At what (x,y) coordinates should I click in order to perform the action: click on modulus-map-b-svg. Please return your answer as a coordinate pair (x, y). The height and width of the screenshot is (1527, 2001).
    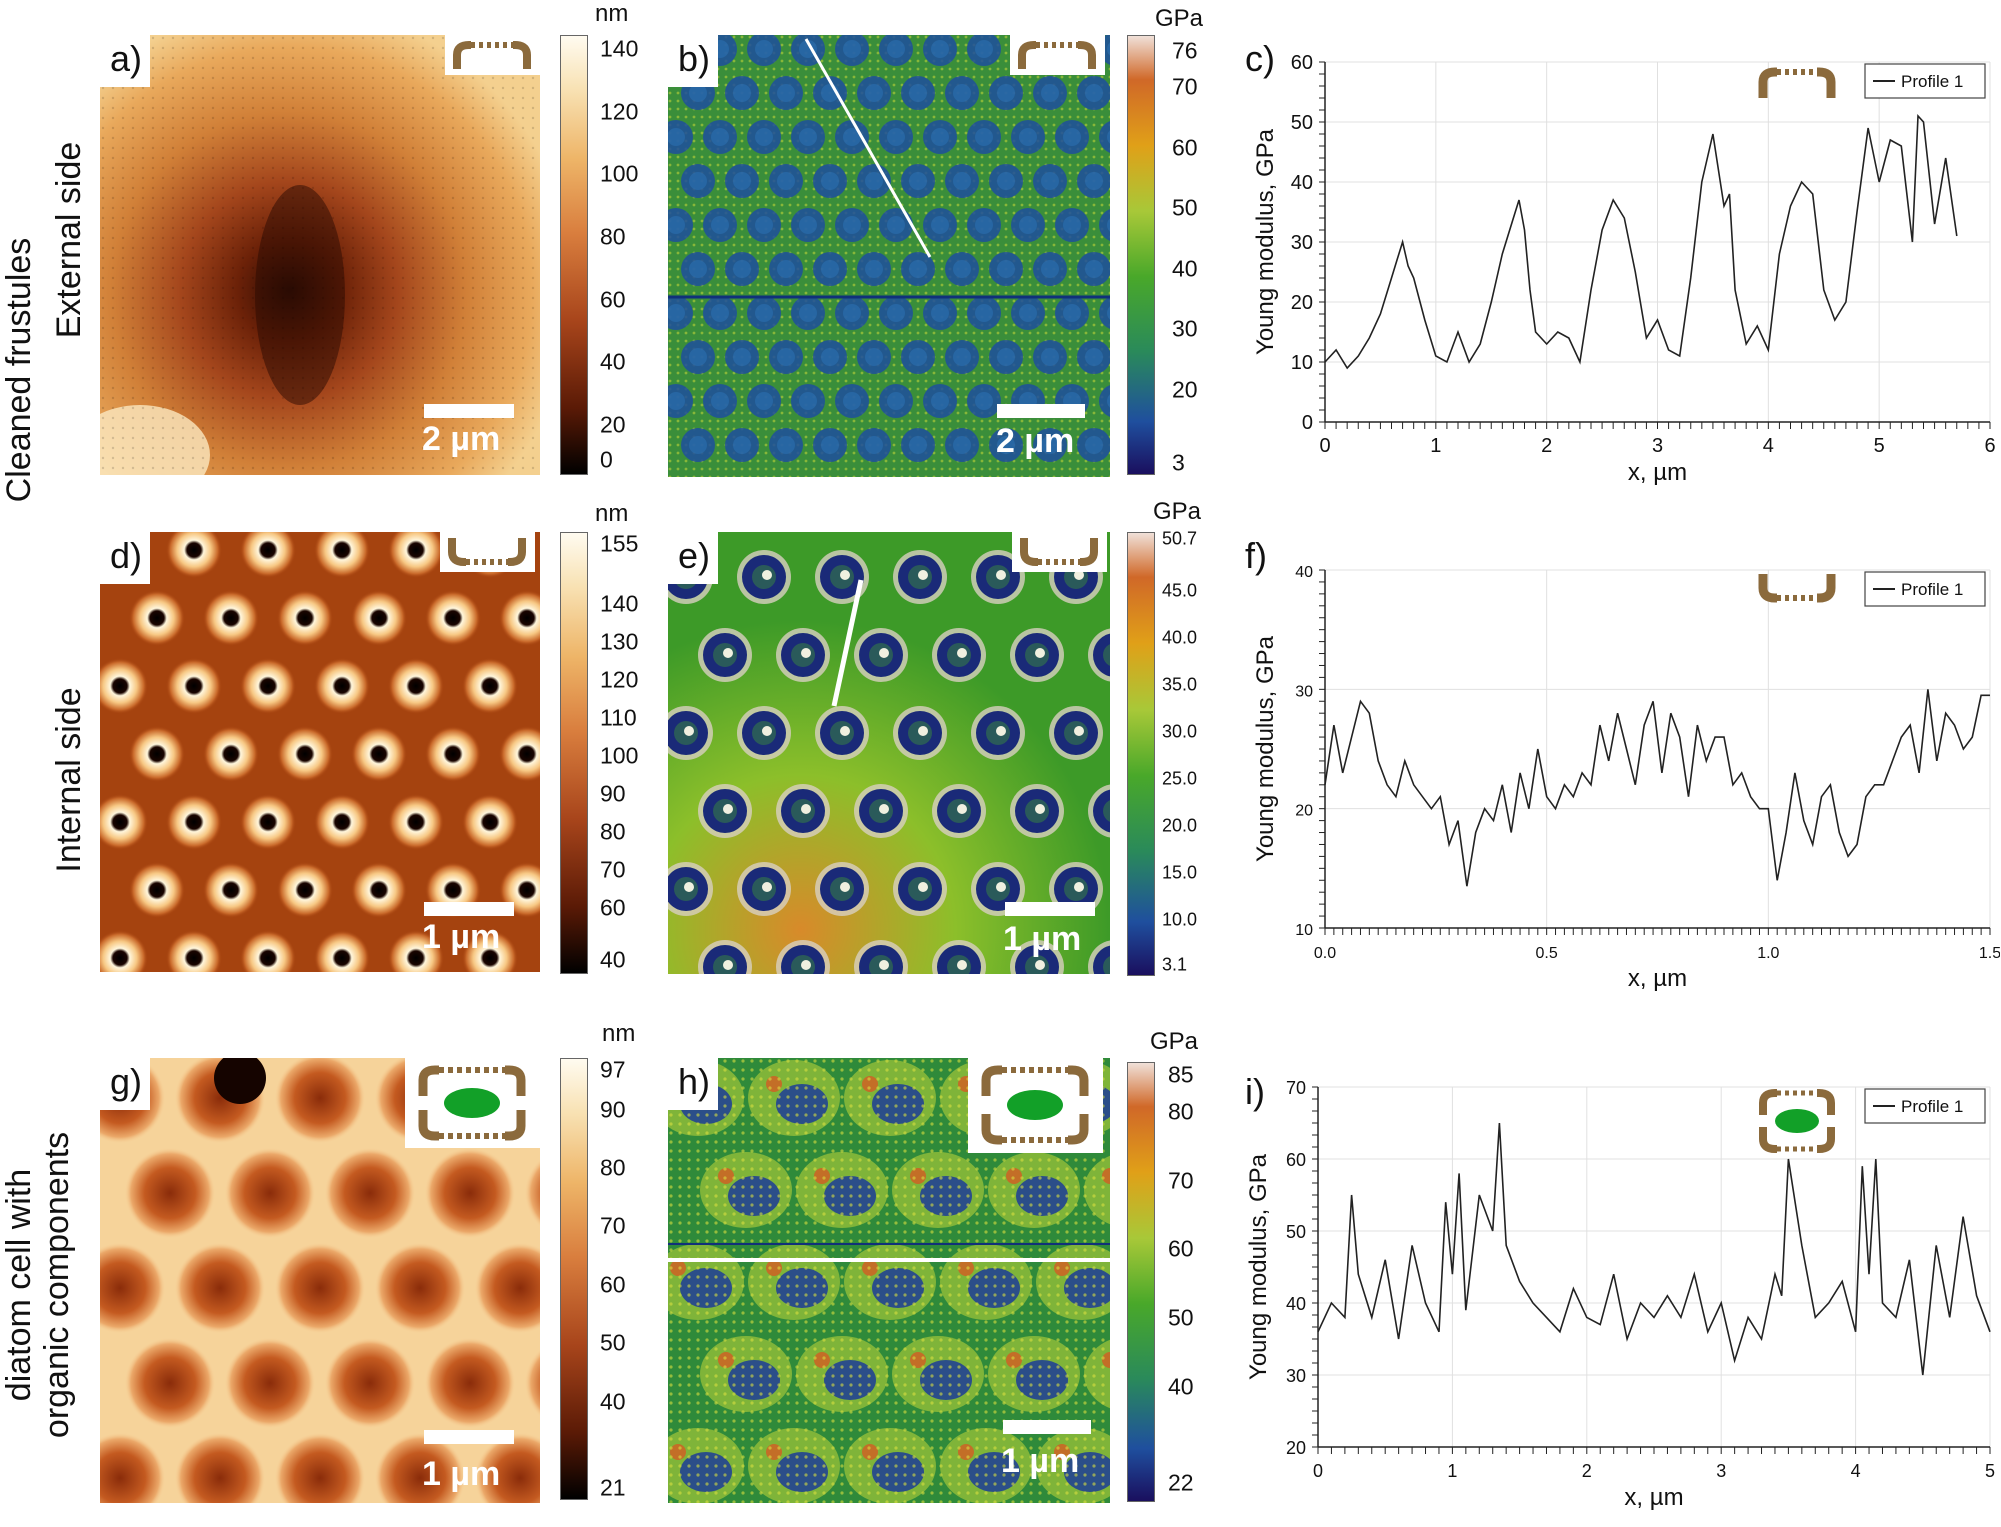
    Looking at the image, I should click on (889, 256).